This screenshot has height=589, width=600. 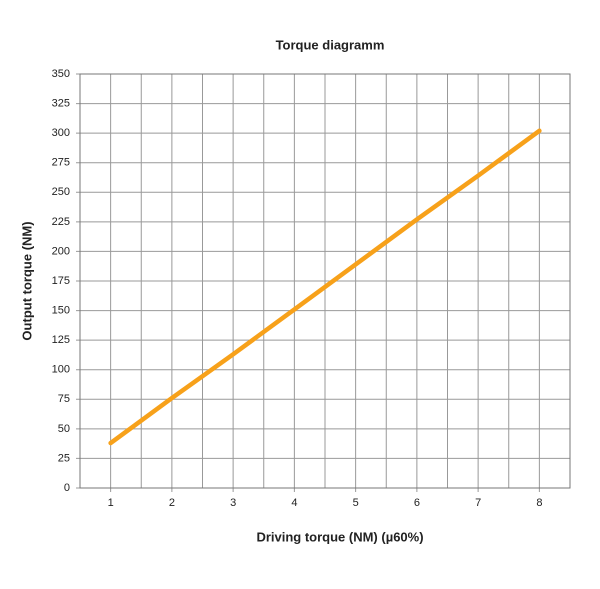 What do you see at coordinates (478, 503) in the screenshot?
I see `x-tick-label: 7` at bounding box center [478, 503].